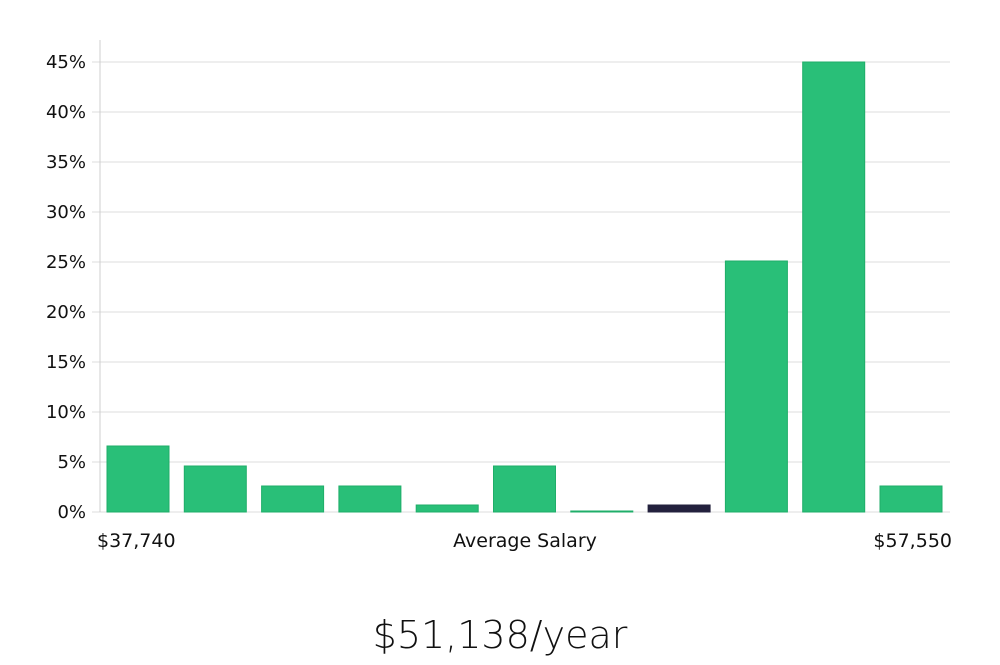  I want to click on y-tick-label: 35%, so click(66, 162).